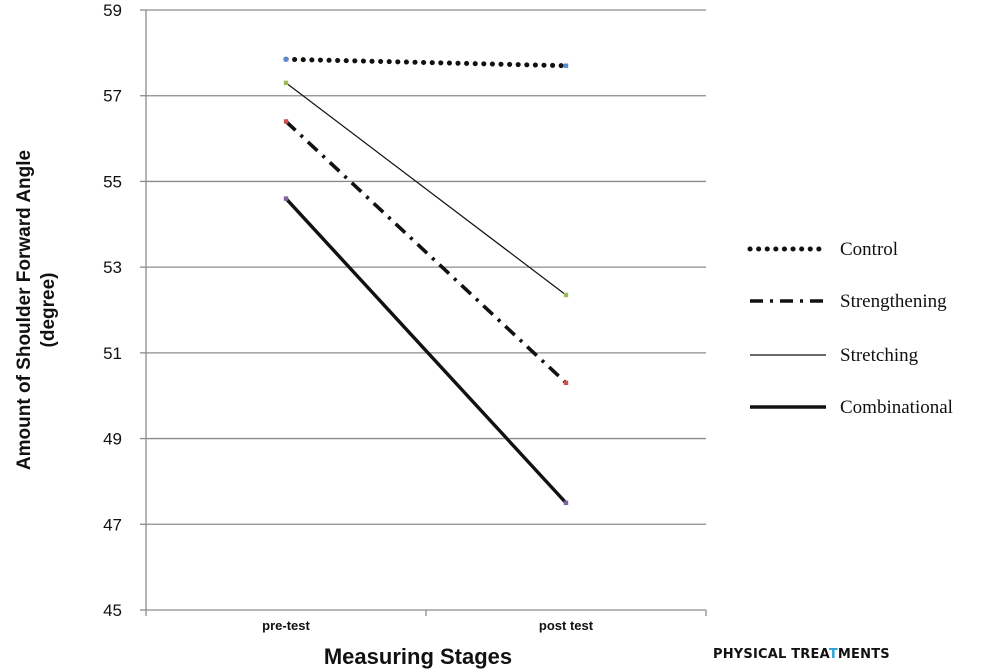  I want to click on watermark-text-end: MENTS, so click(863, 654).